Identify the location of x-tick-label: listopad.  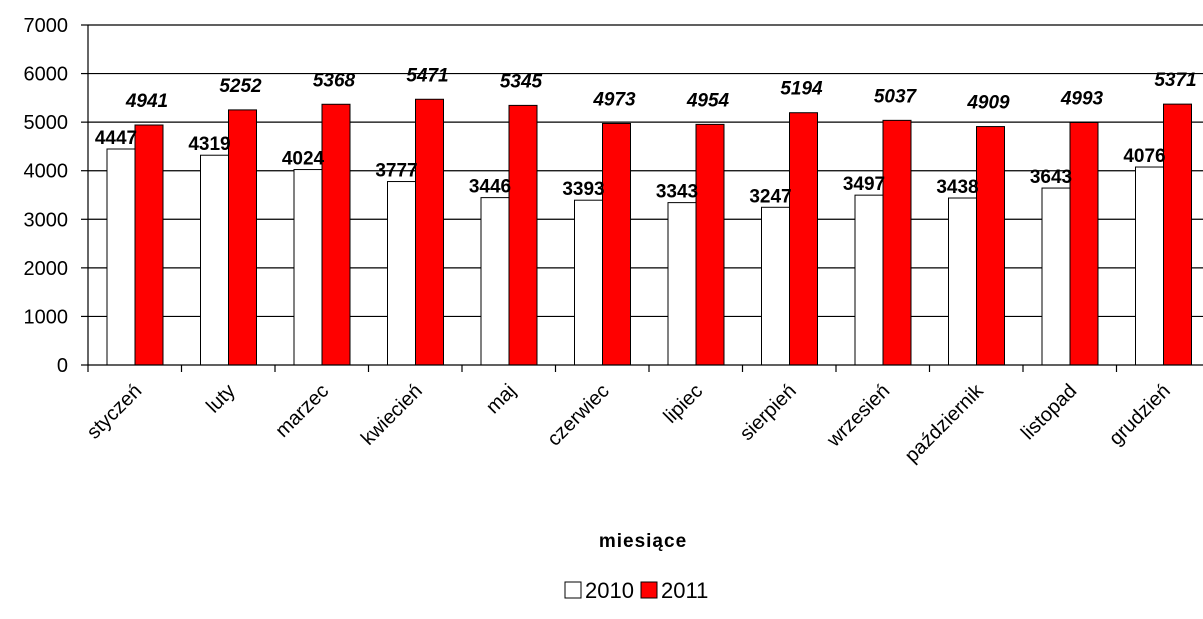
(1049, 412).